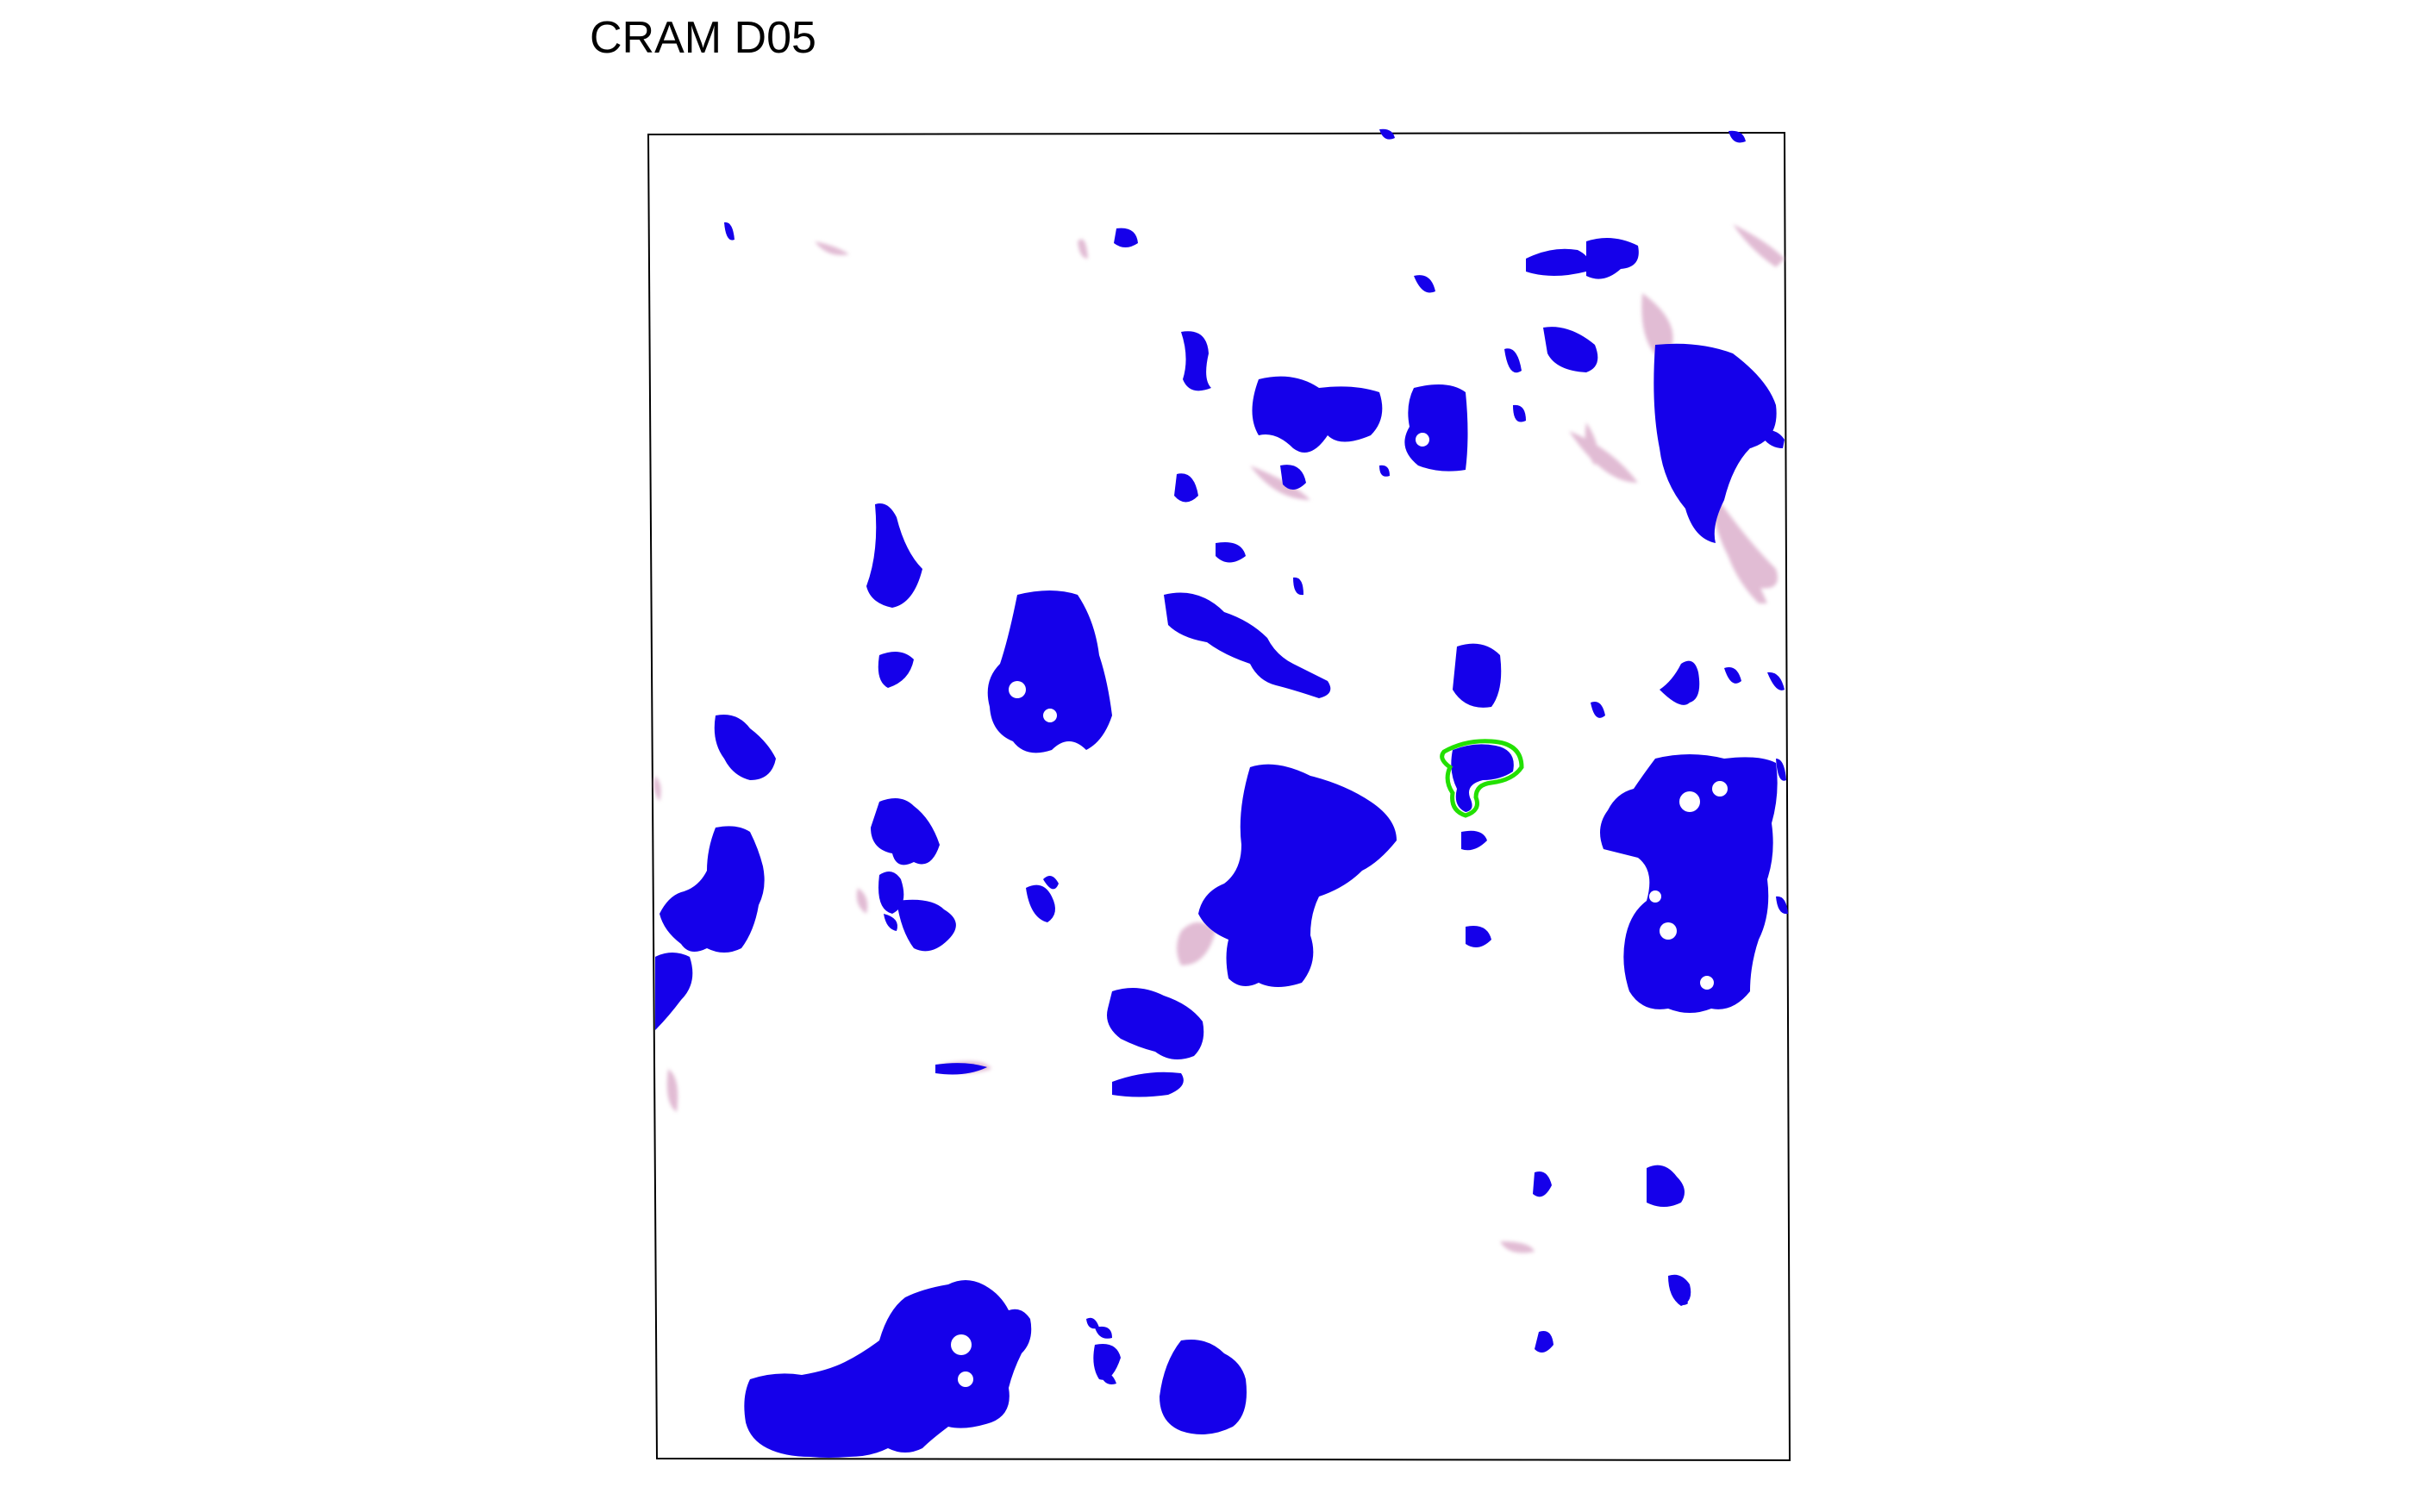  What do you see at coordinates (1482, 778) in the screenshot?
I see `highlighted-region` at bounding box center [1482, 778].